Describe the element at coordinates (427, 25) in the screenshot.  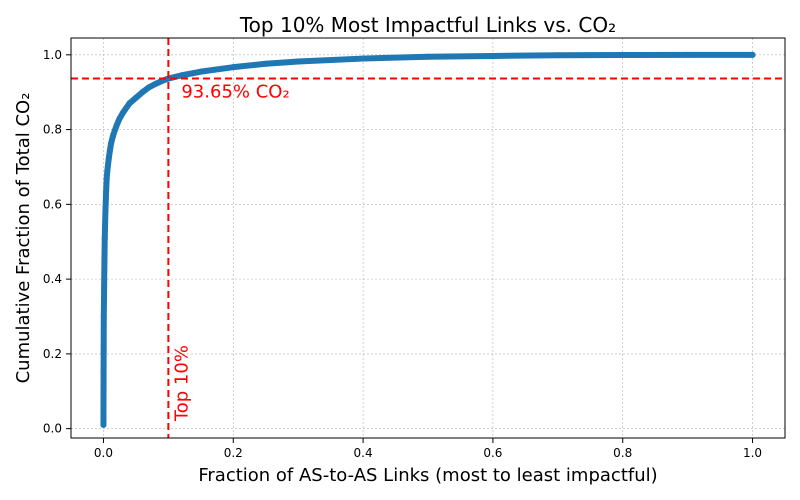
I see `chart-title: Top 10% Most Impactful Links vs. CO₂` at that location.